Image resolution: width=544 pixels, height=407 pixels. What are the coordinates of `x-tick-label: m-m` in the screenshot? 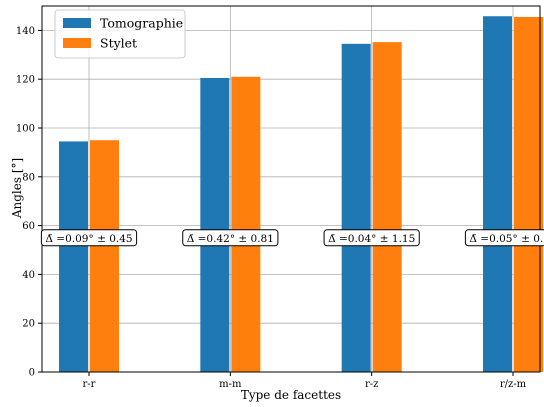 It's located at (230, 384).